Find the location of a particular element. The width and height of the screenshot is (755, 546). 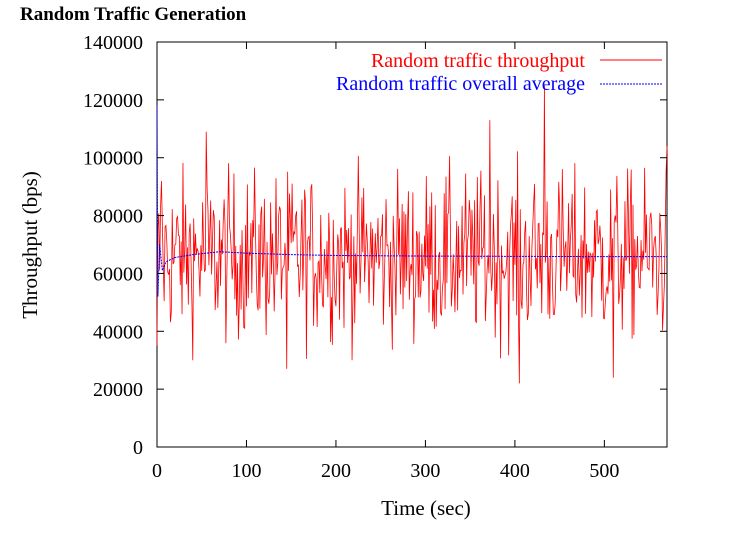

y-tick-label: 100000 is located at coordinates (113, 159).